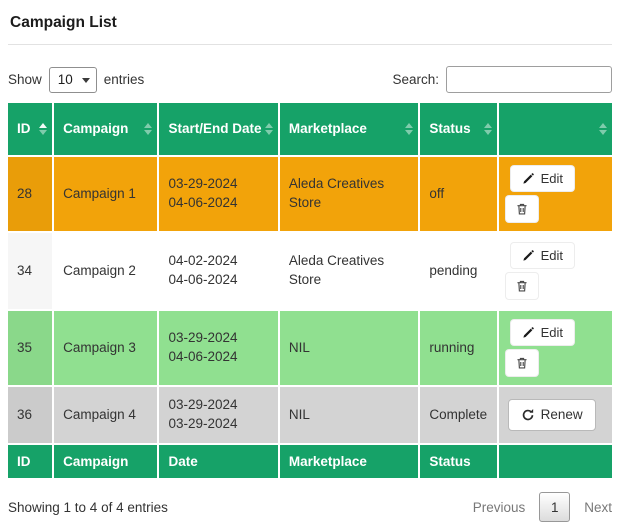  Describe the element at coordinates (99, 270) in the screenshot. I see `cell-campaign: Campaign 2` at that location.